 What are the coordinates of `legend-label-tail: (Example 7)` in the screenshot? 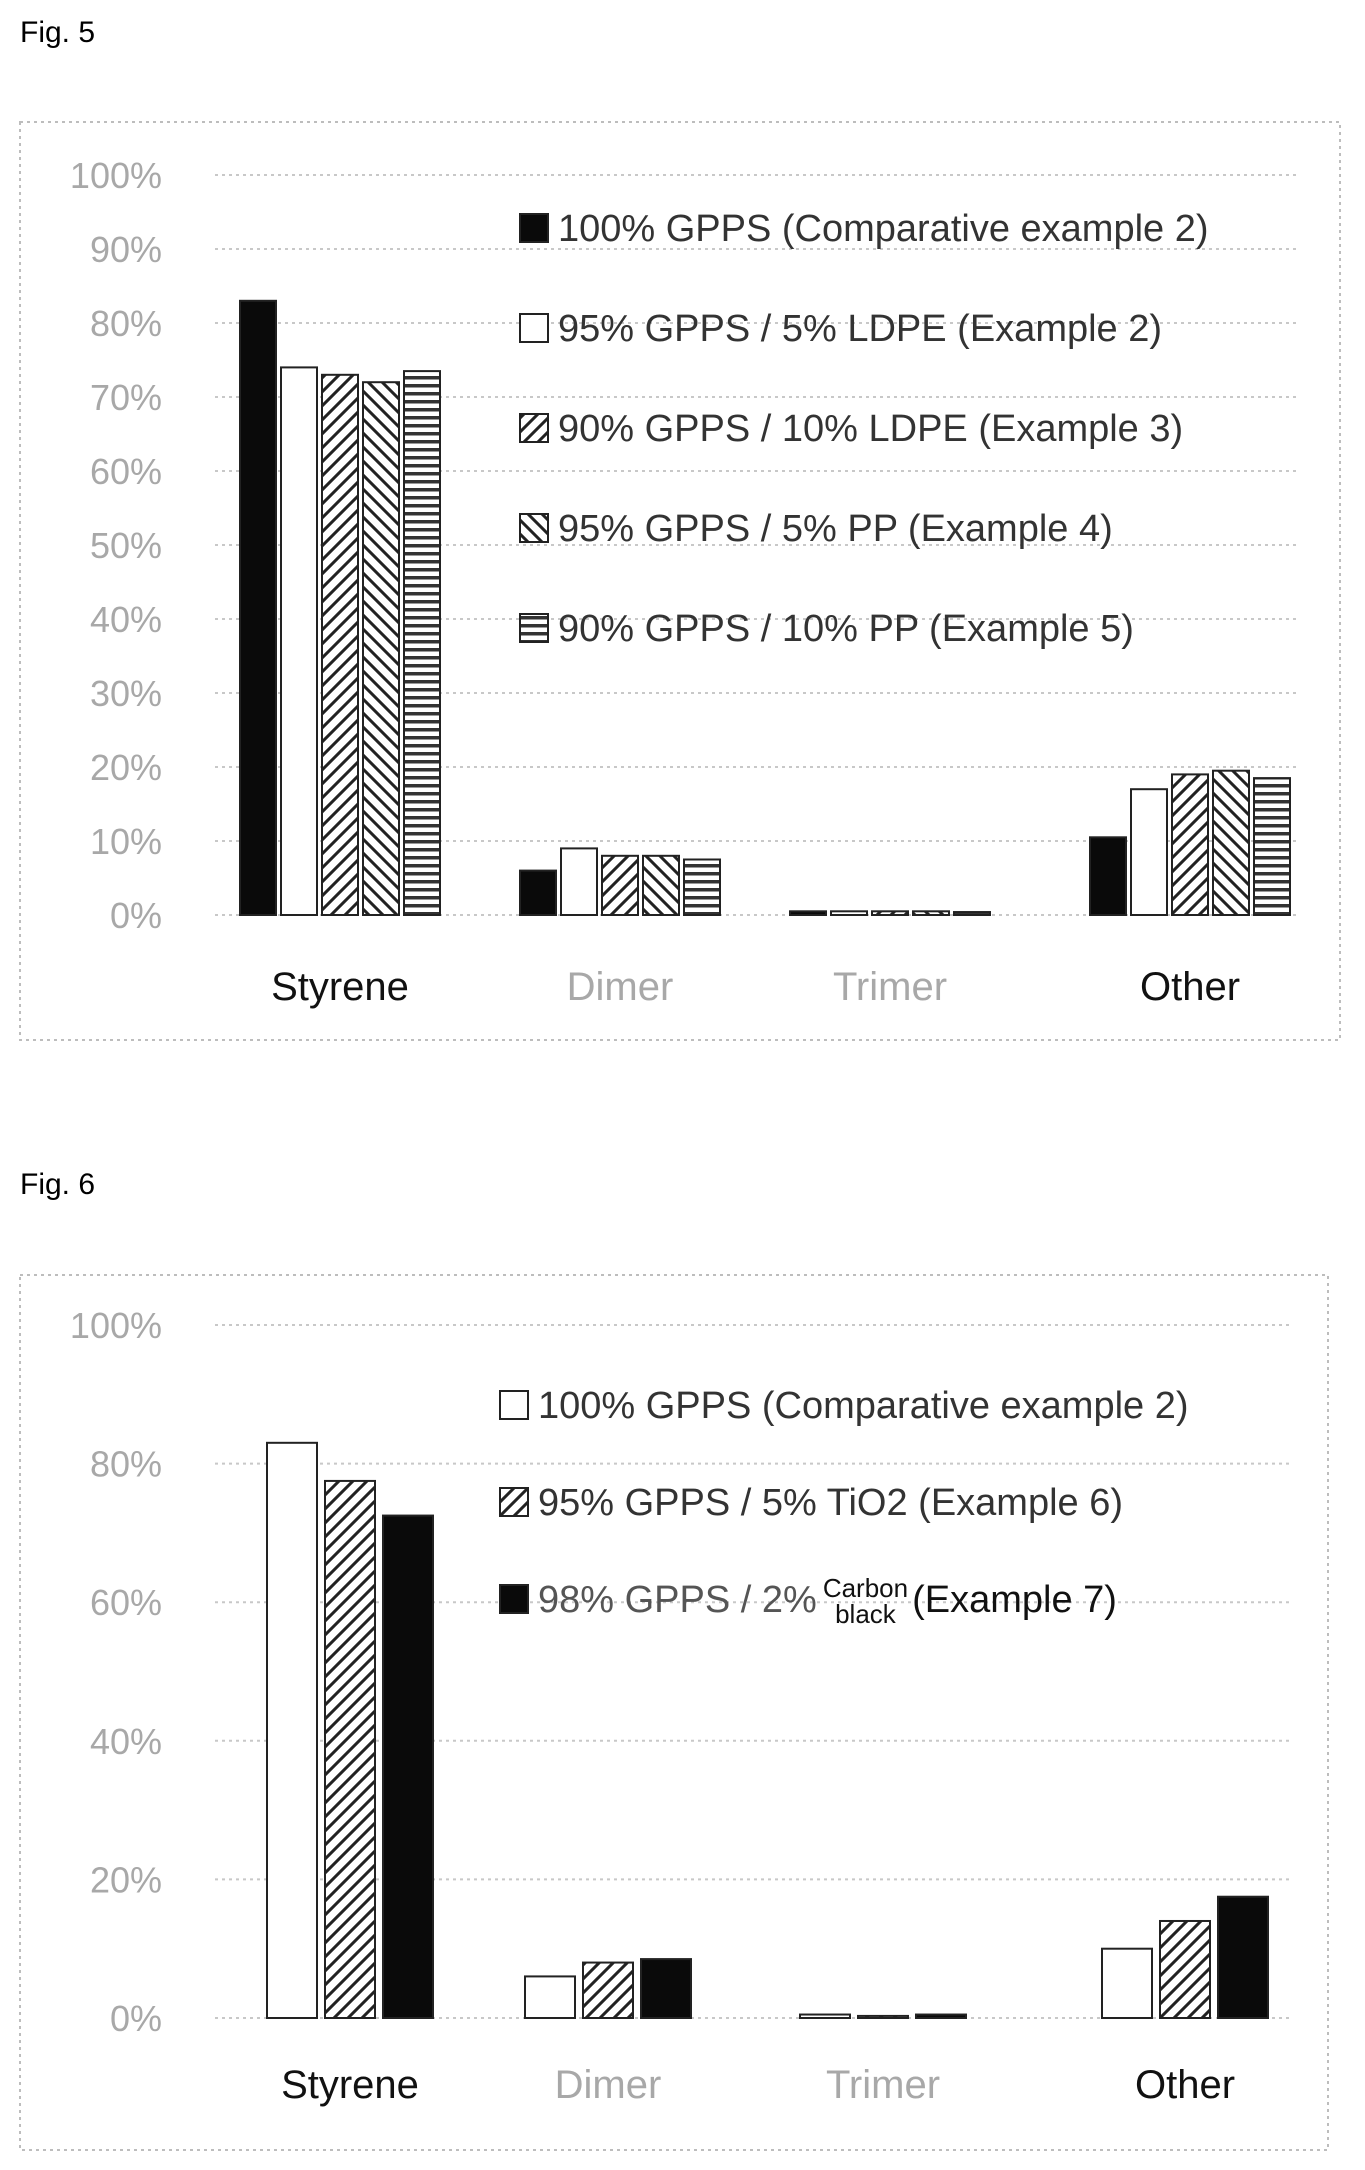 It's located at (1014, 1600).